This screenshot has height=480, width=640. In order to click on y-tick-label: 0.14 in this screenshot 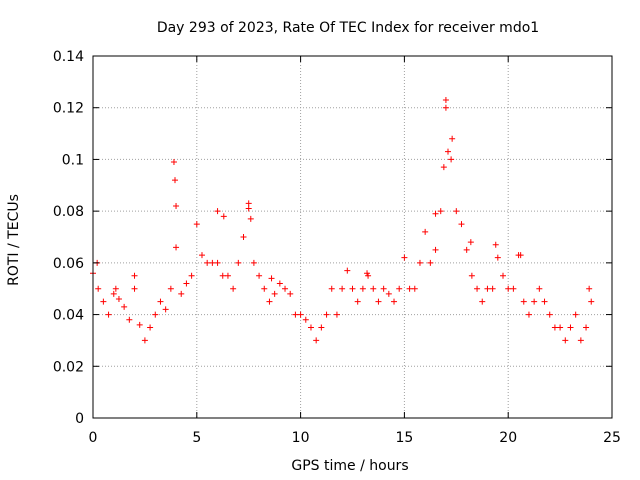, I will do `click(68, 57)`.